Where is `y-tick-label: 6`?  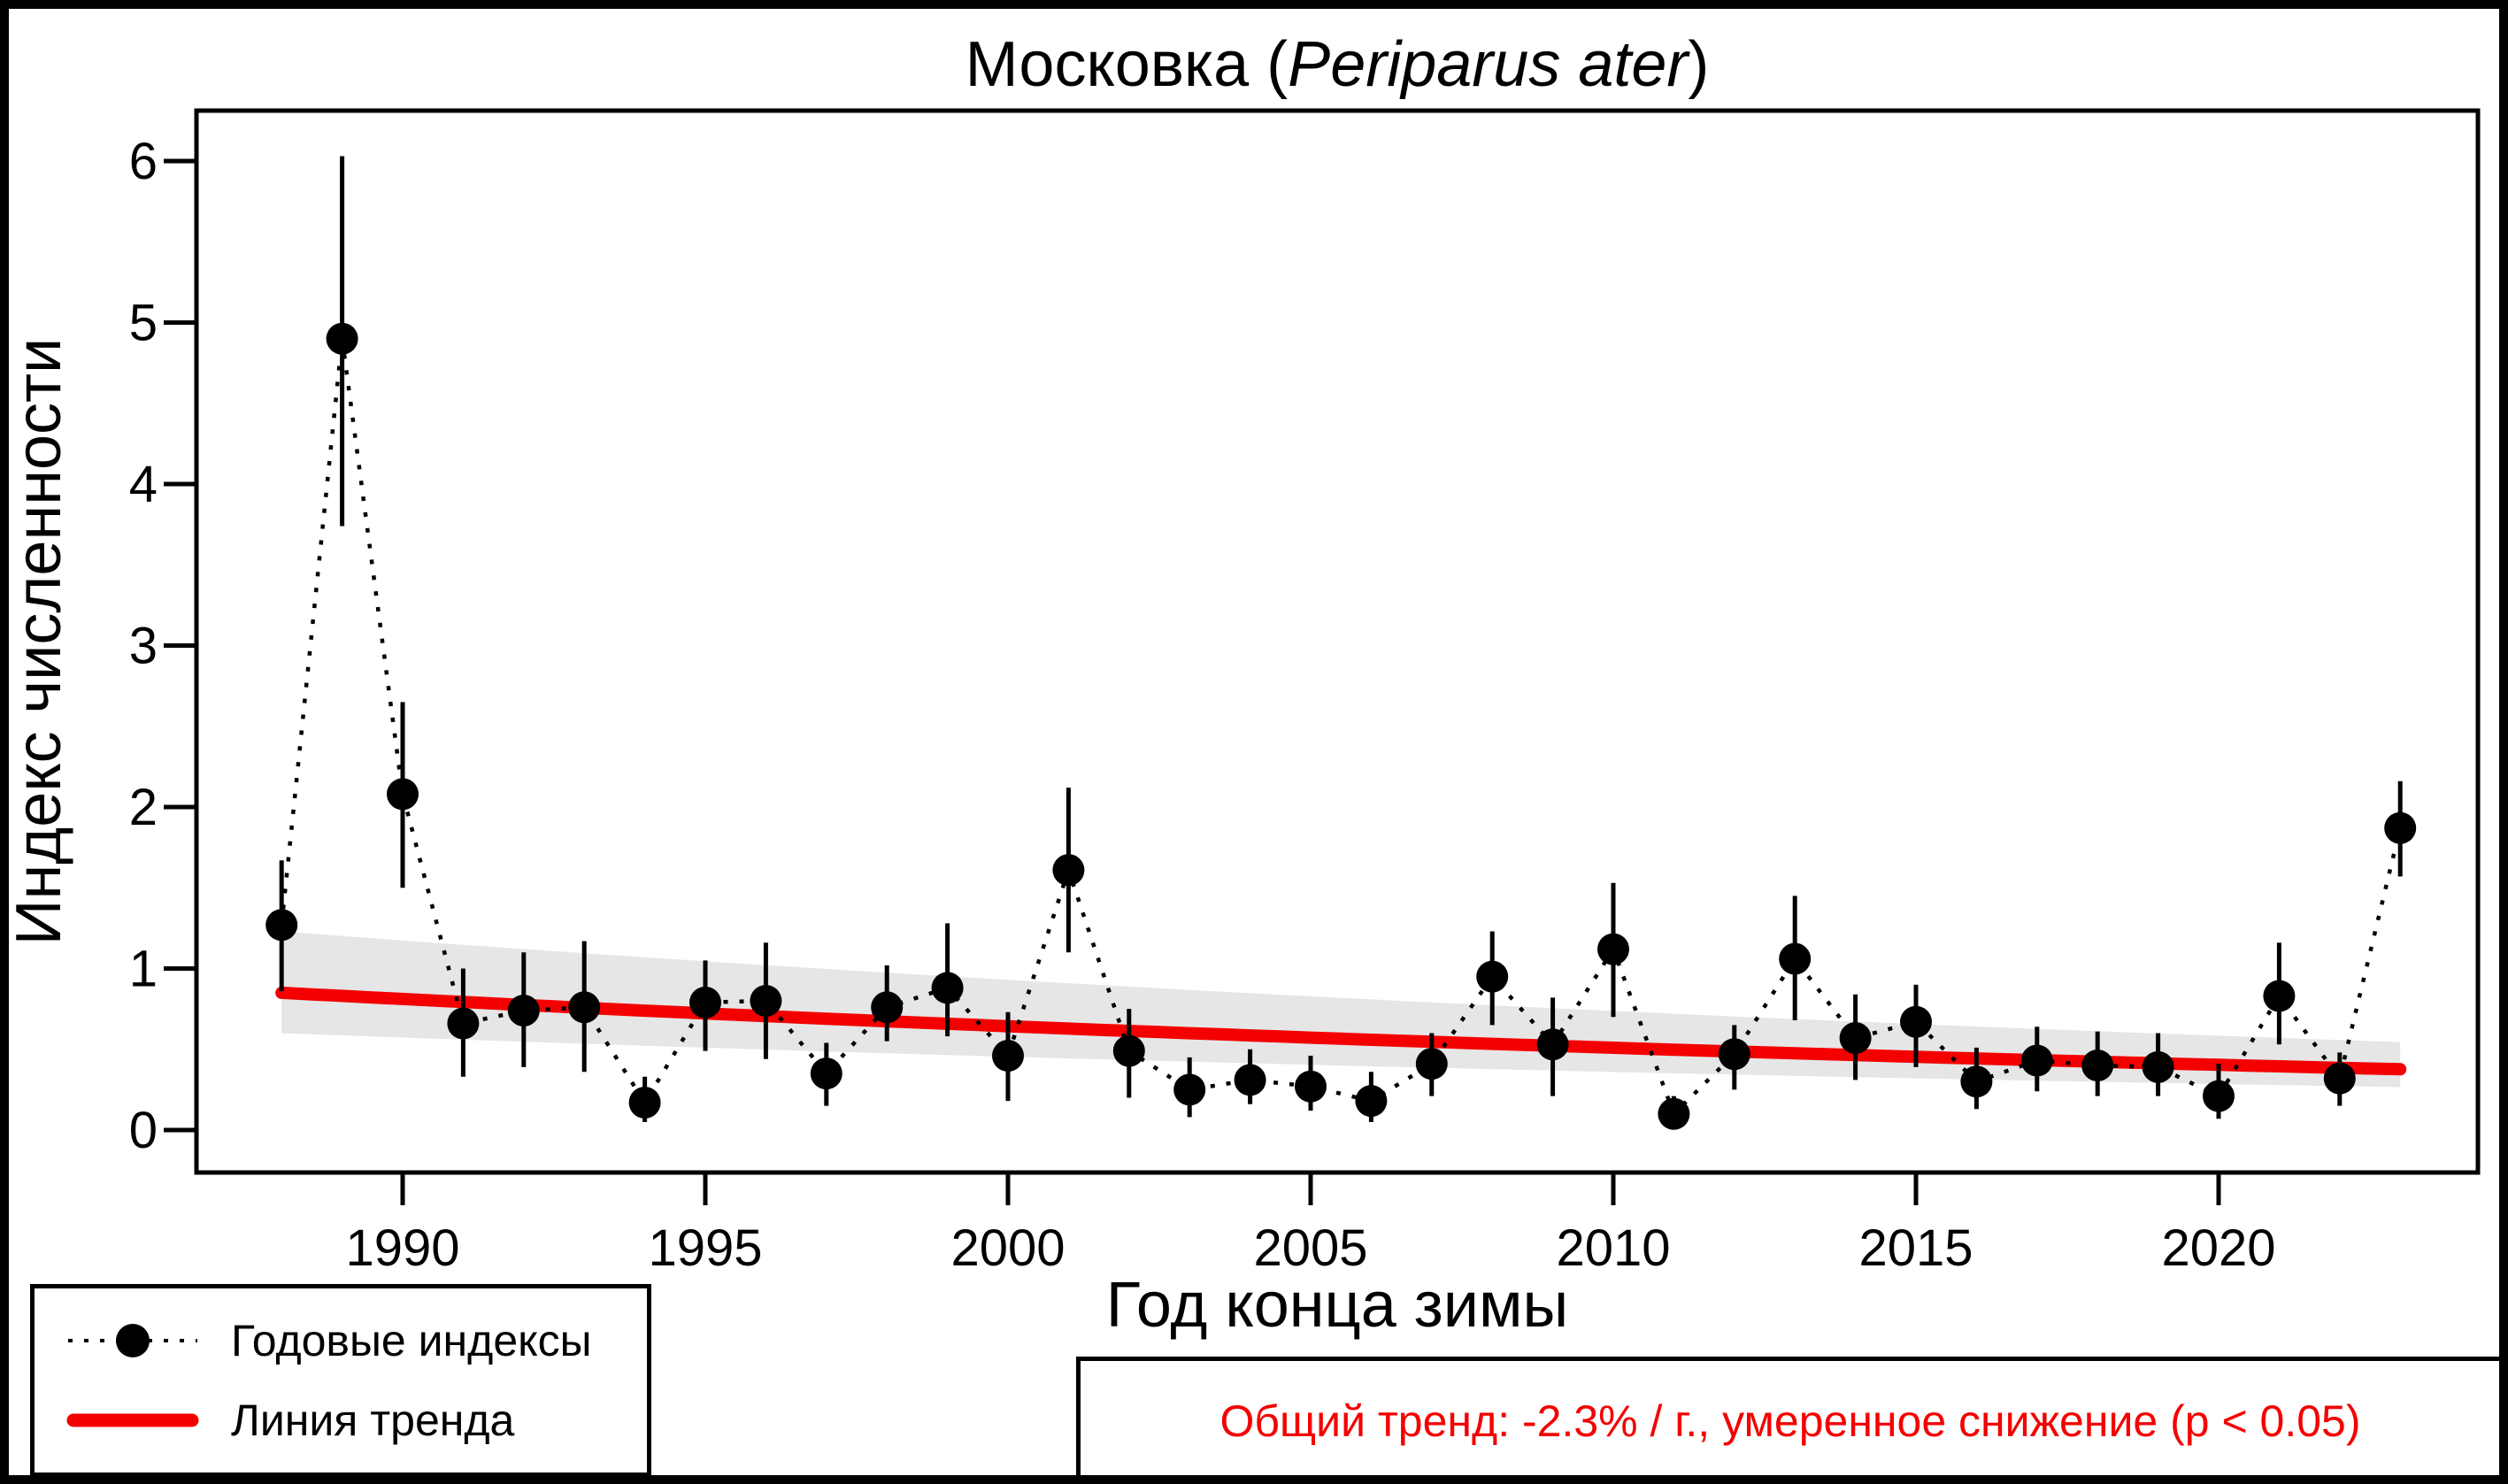 y-tick-label: 6 is located at coordinates (143, 161).